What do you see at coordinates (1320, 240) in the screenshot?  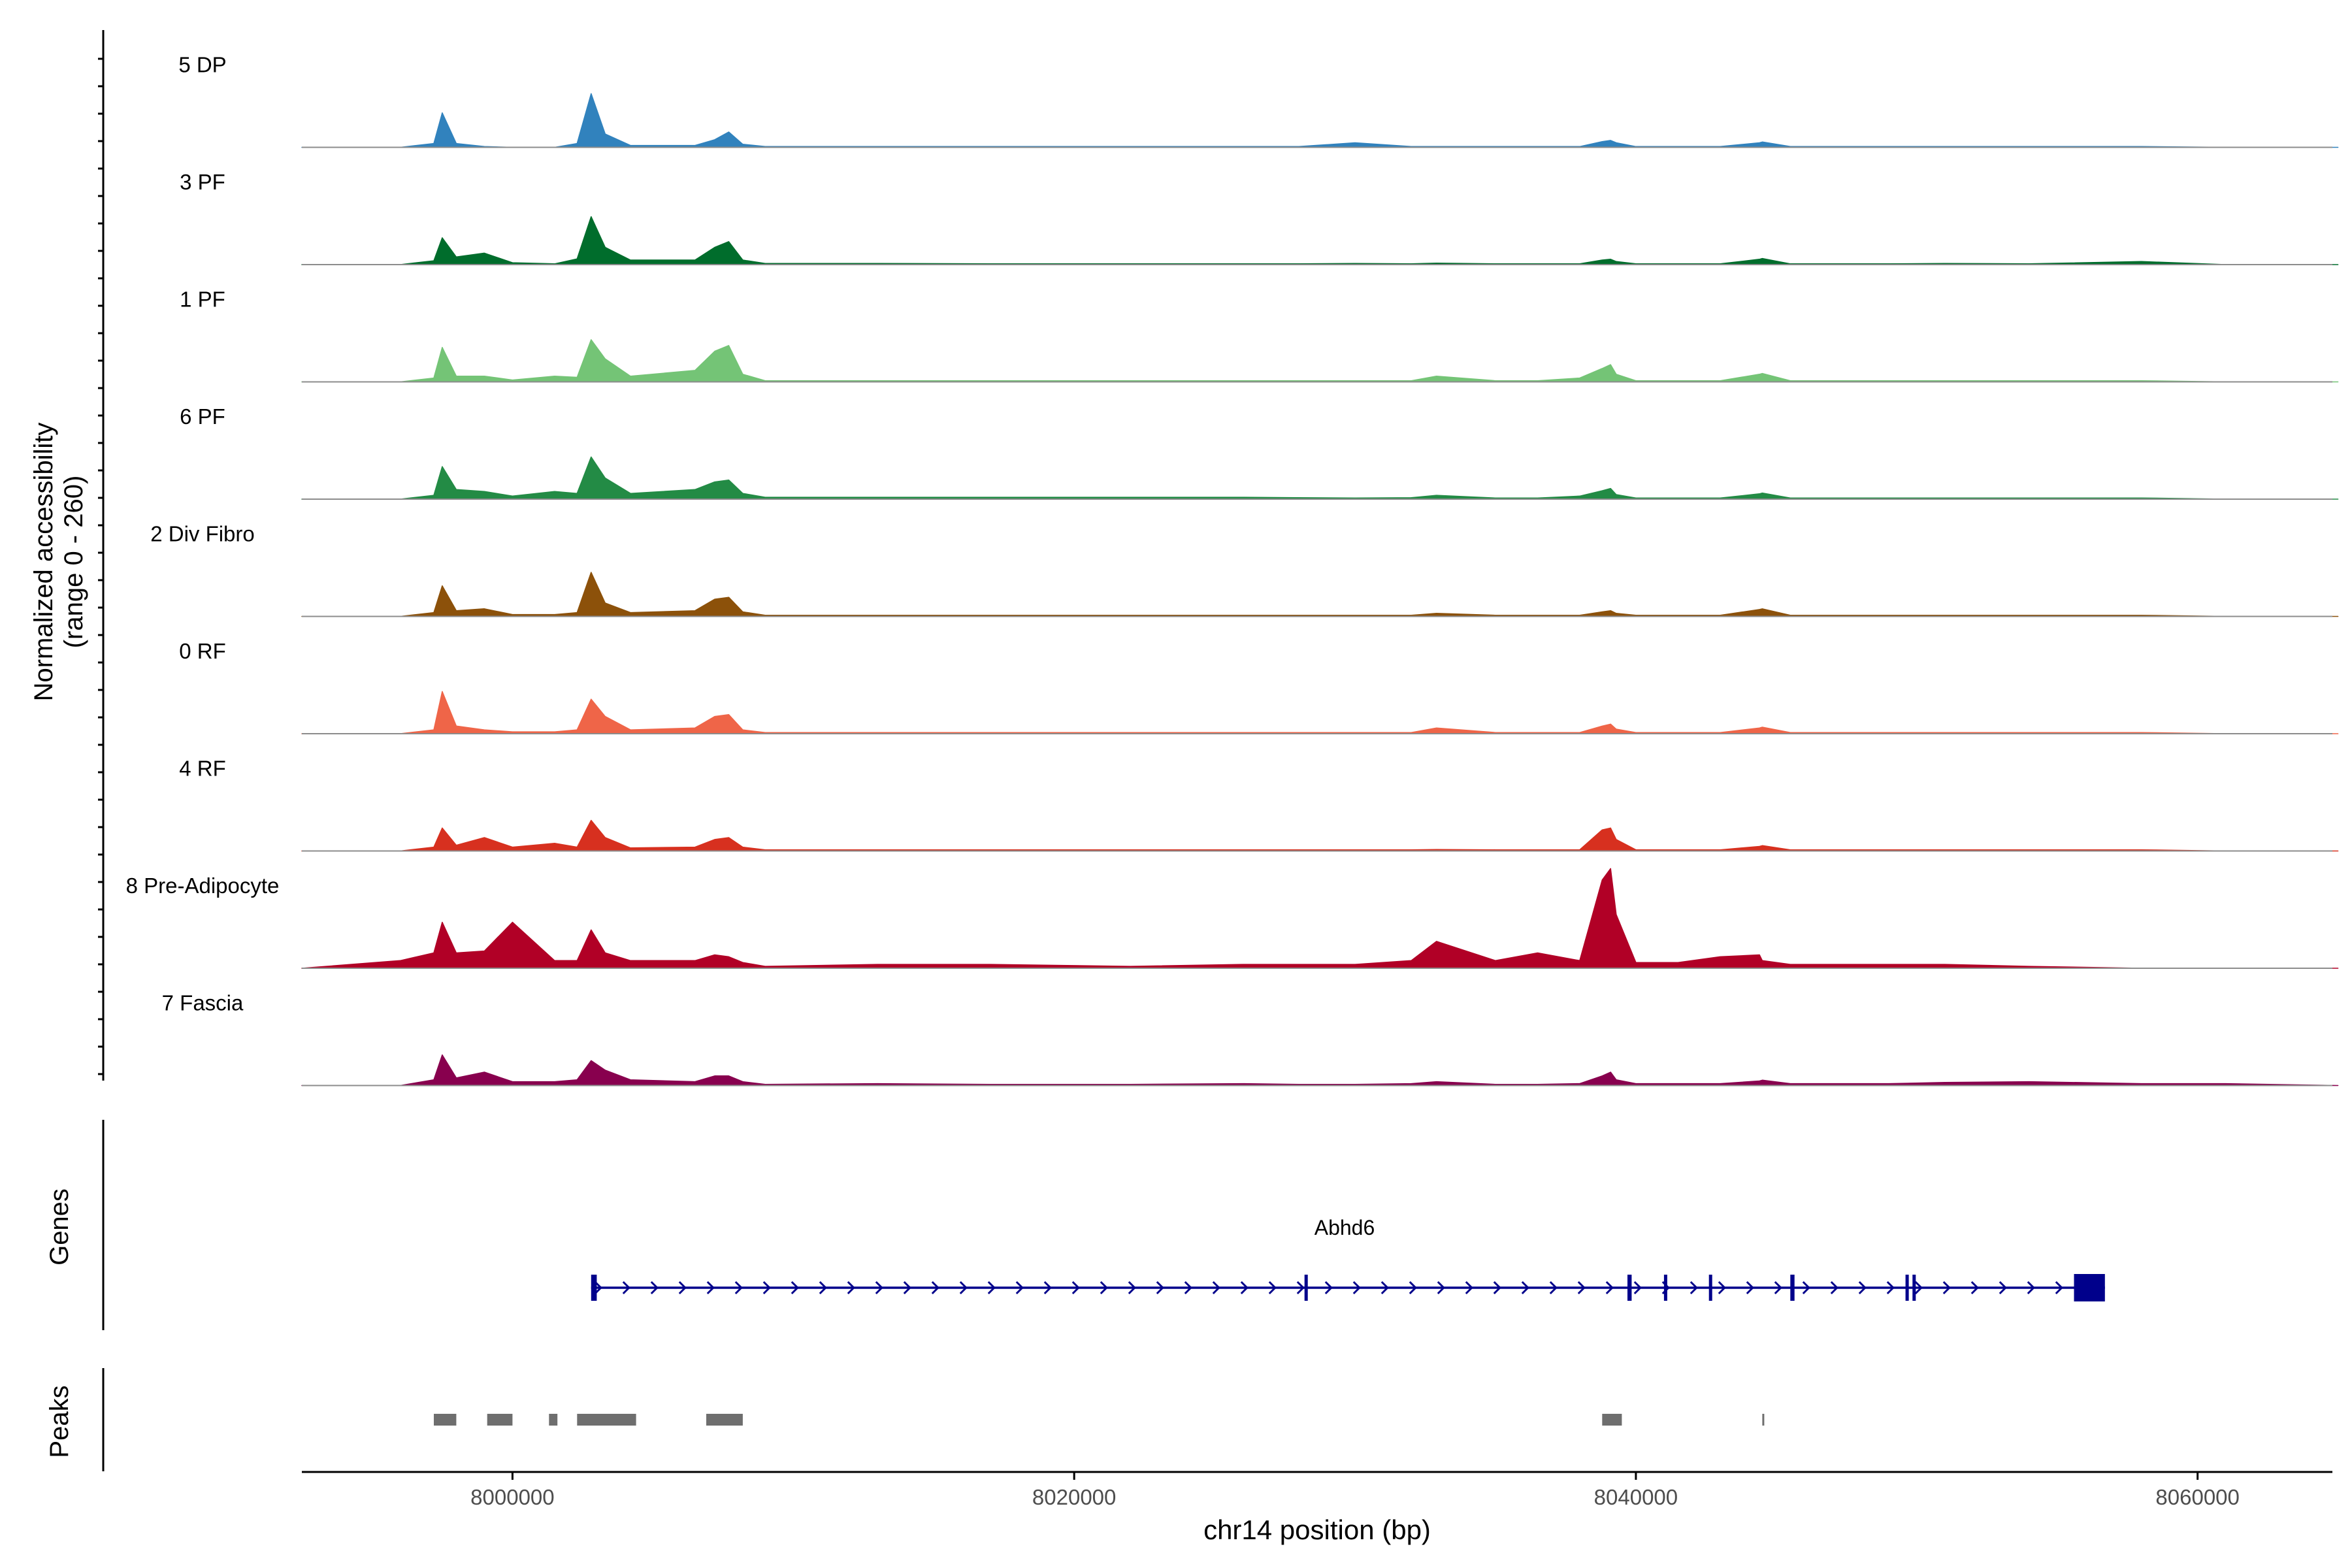 I see `coverage-area-3-pf` at bounding box center [1320, 240].